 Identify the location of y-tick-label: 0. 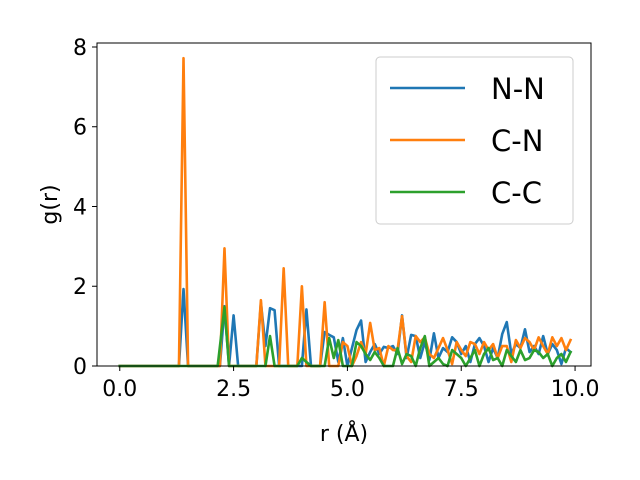
(80, 367).